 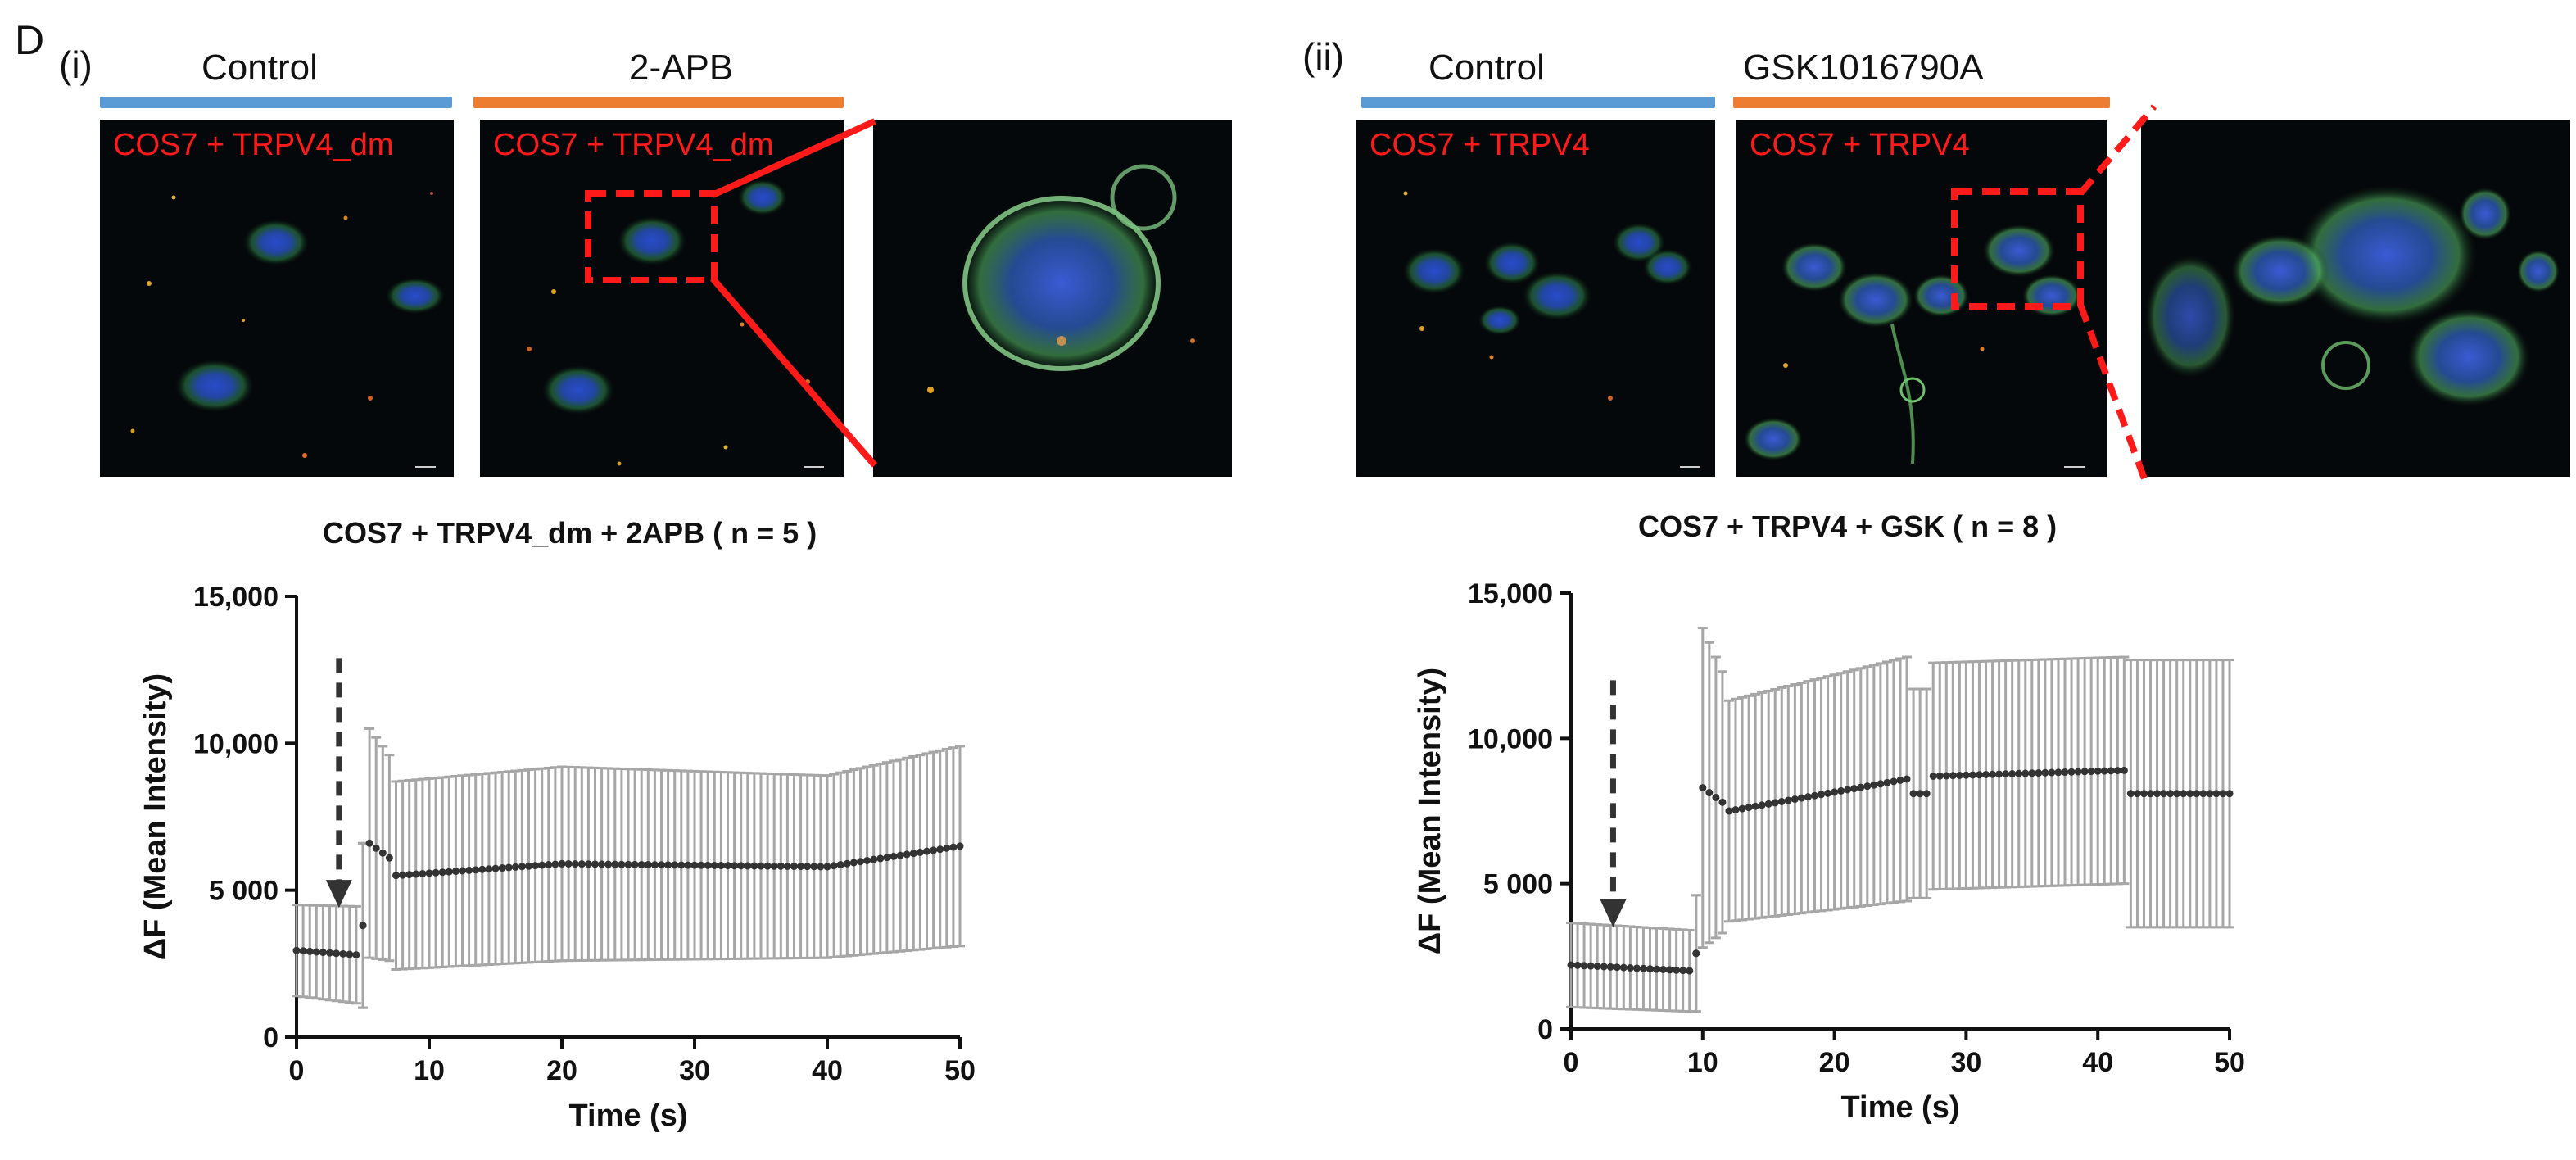 I want to click on micrograph-right-treatment-label: COS7 + TRPV4, so click(x=1860, y=145).